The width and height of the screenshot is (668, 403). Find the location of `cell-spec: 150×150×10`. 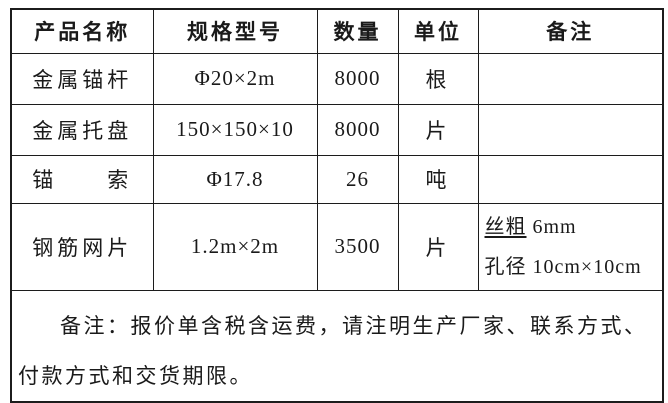

cell-spec: 150×150×10 is located at coordinates (235, 129).